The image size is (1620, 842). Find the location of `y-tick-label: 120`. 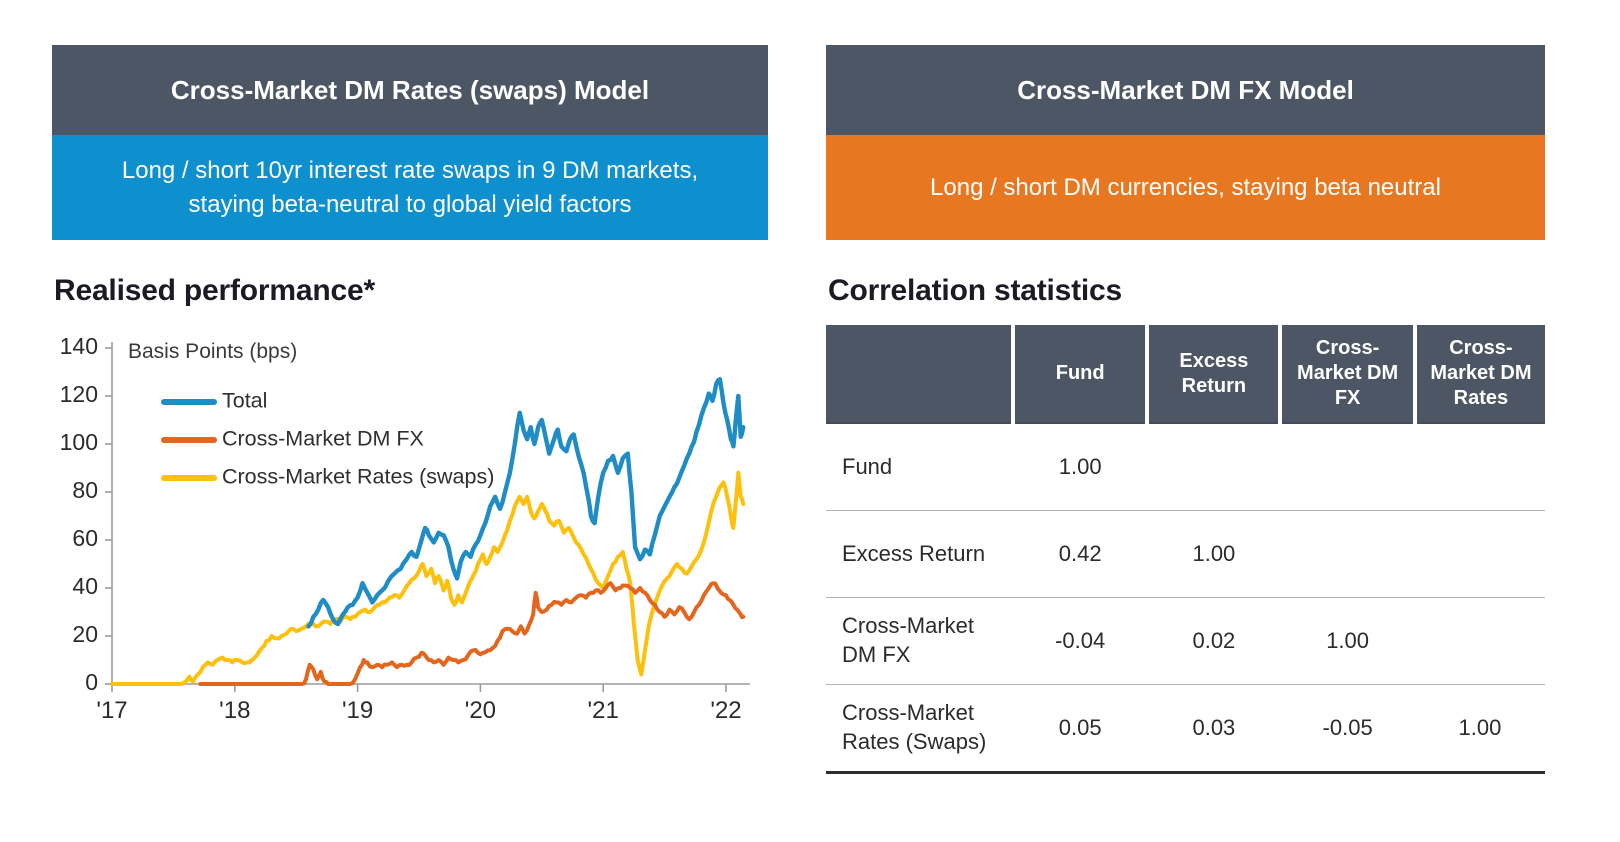

y-tick-label: 120 is located at coordinates (79, 394).